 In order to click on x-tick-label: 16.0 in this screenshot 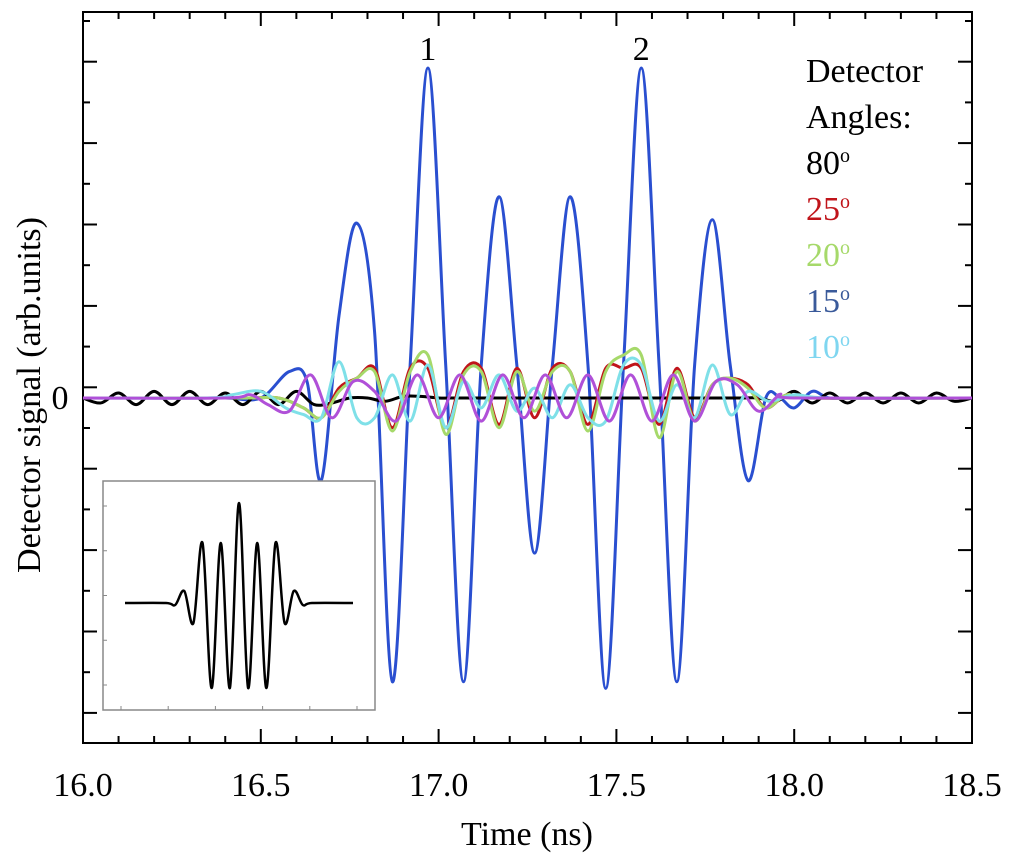, I will do `click(83, 785)`.